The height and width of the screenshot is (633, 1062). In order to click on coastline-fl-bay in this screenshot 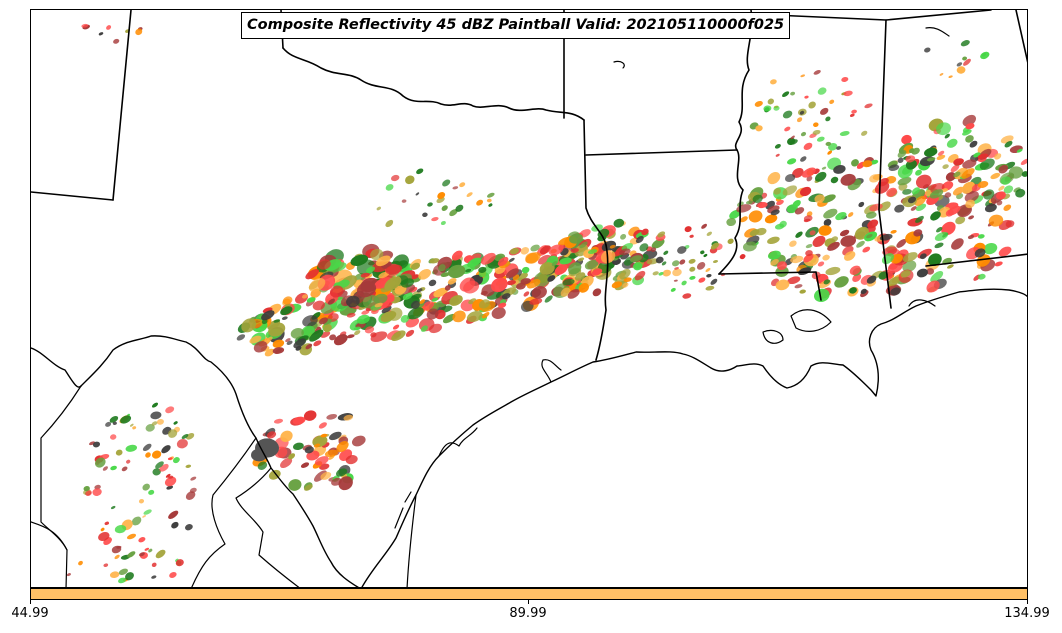, I will do `click(922, 303)`.